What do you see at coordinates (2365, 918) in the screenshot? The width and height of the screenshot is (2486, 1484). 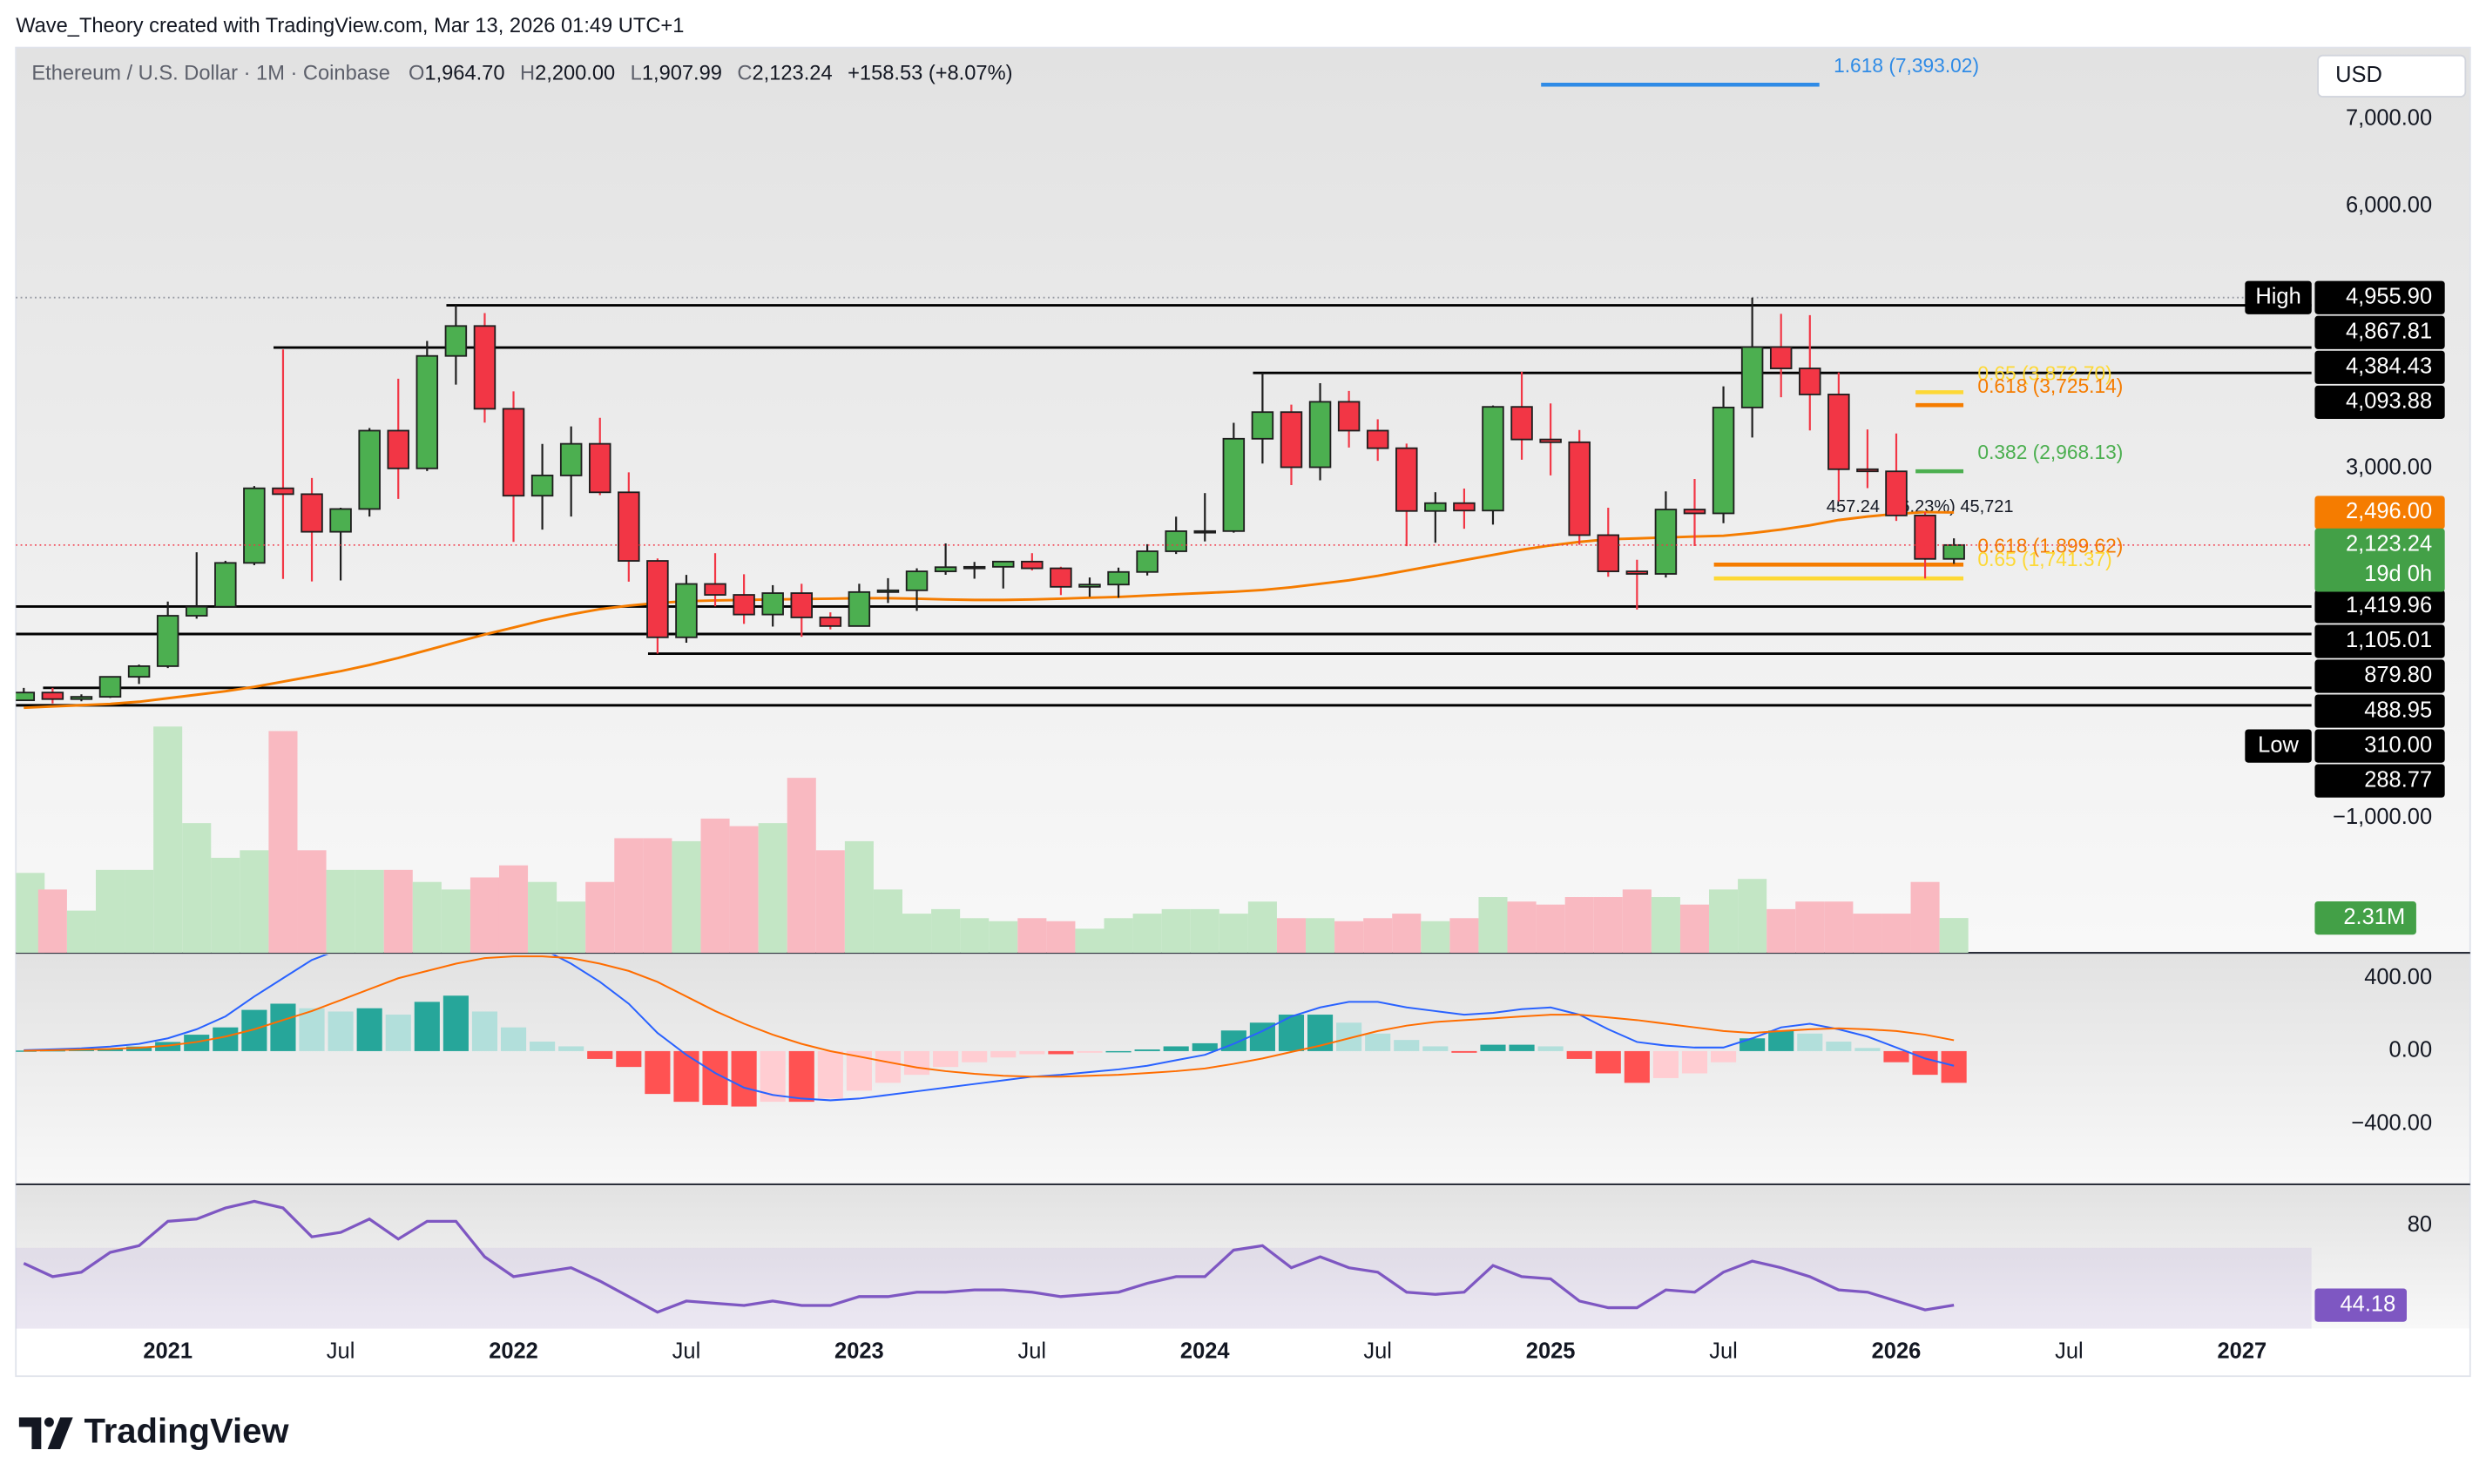 I see `volume-label-box` at bounding box center [2365, 918].